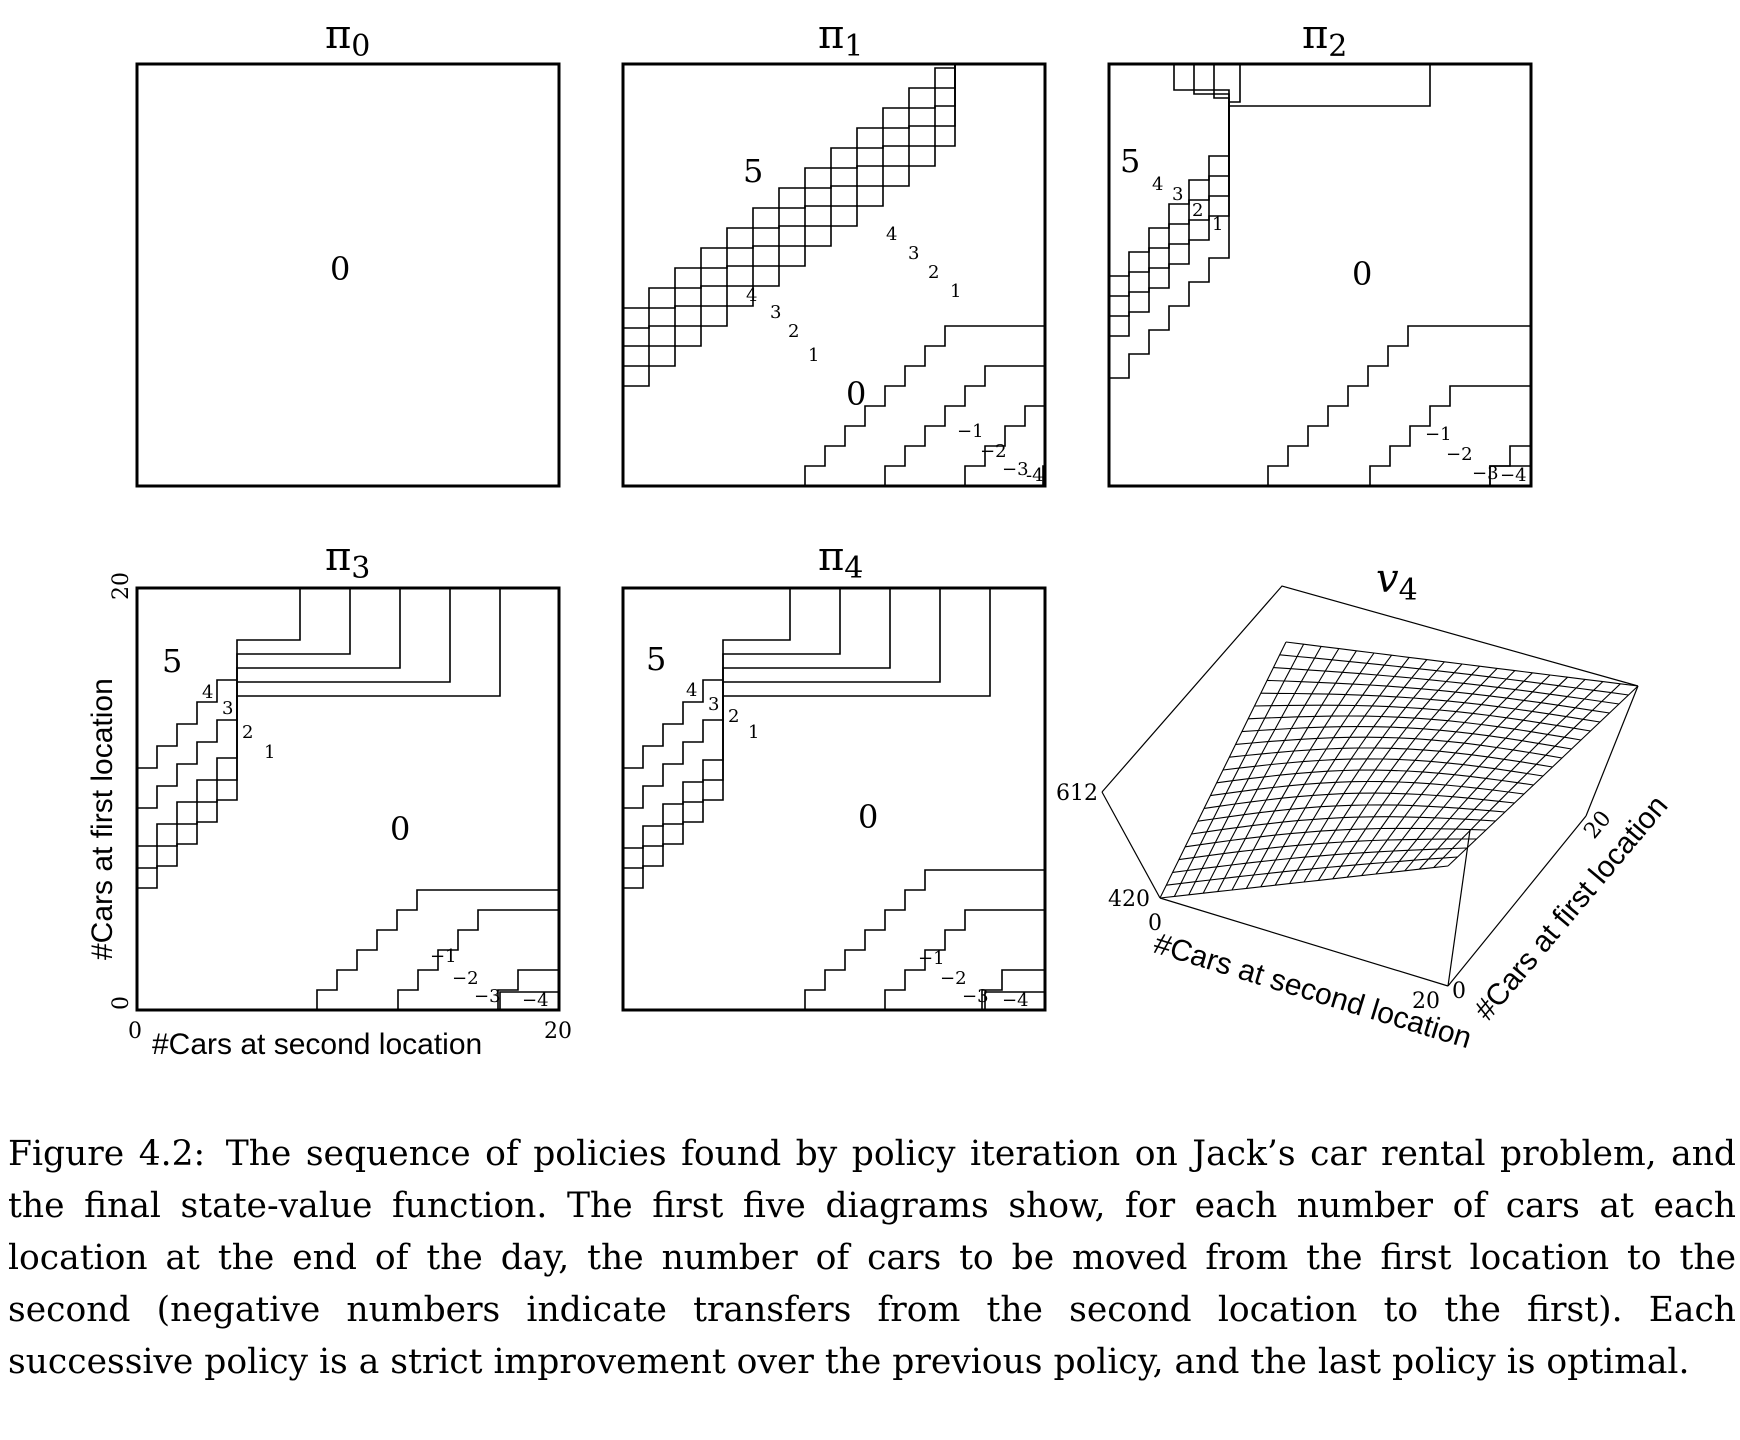 The width and height of the screenshot is (1740, 1440). I want to click on panel-pi1: π1 5 0 4 3 2 1 4 3 2 1 −1 −2 −3 -4, so click(834, 250).